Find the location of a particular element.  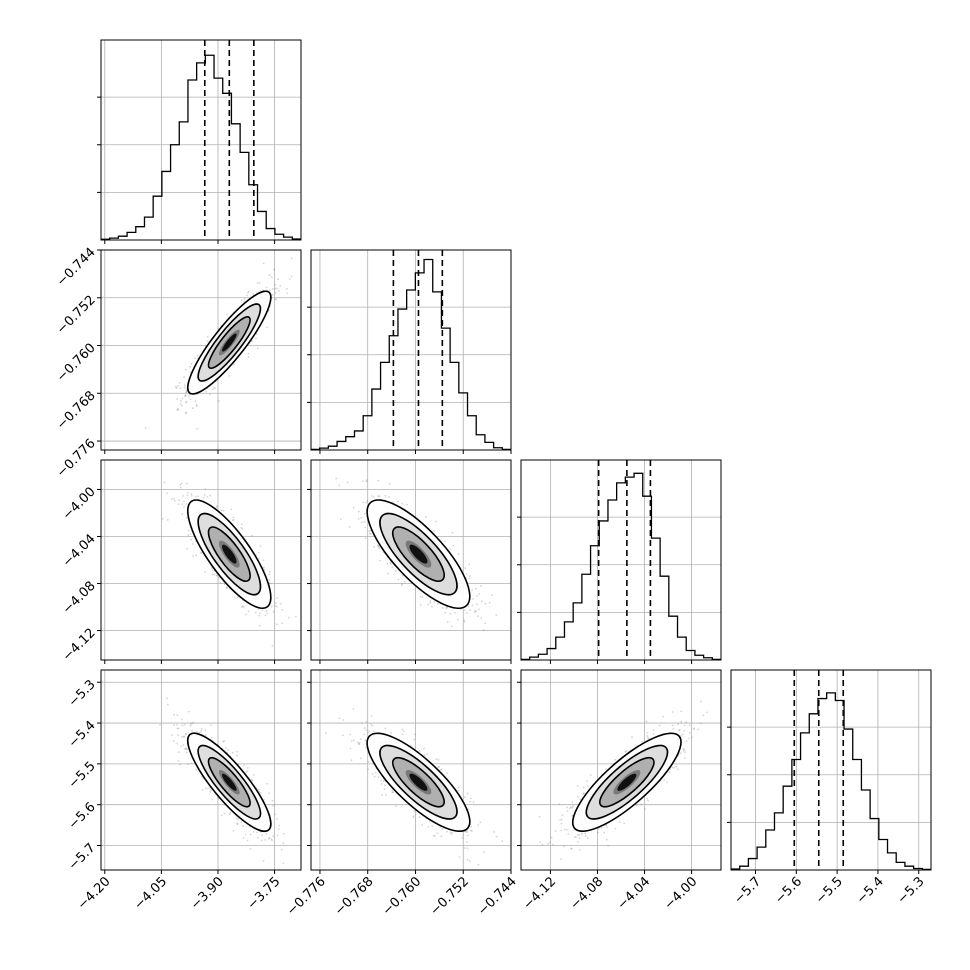

density-peak is located at coordinates (229, 554).